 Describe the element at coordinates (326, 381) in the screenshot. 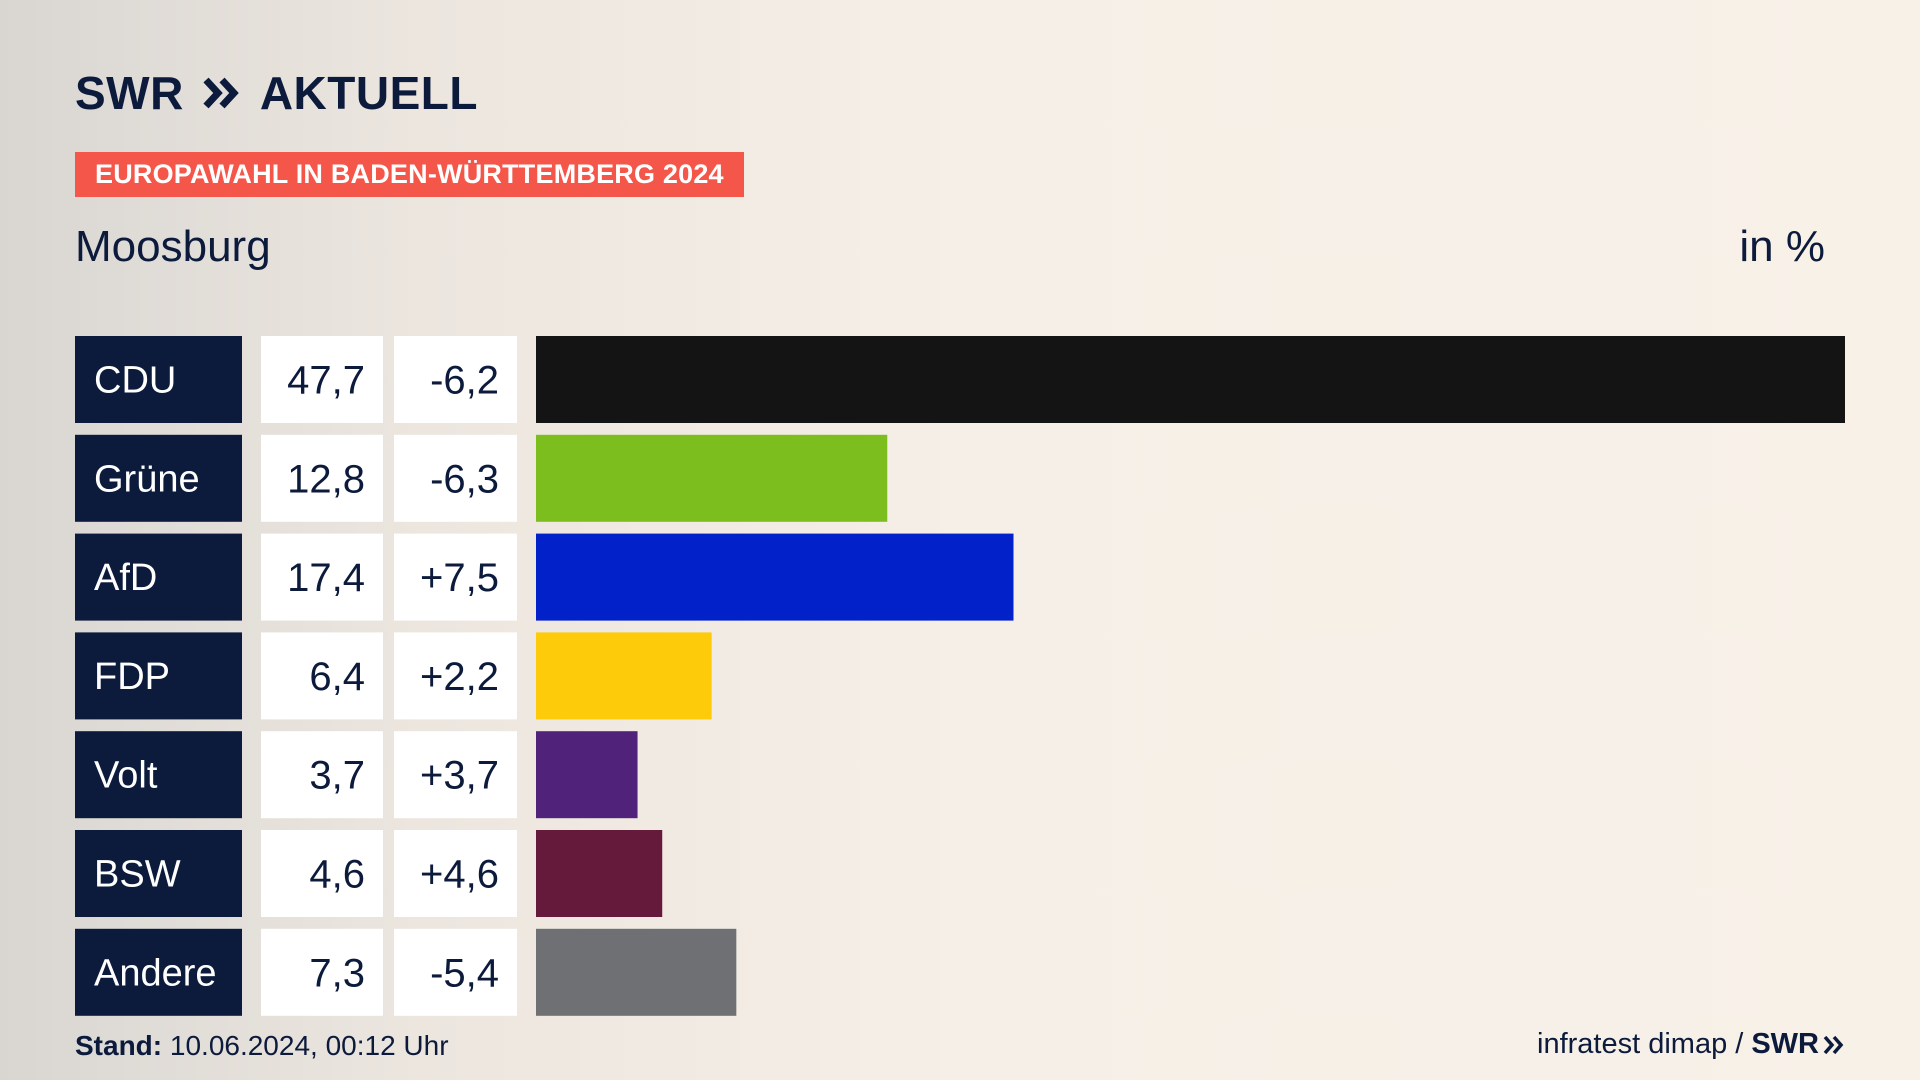

I see `value-label: 47,7` at that location.